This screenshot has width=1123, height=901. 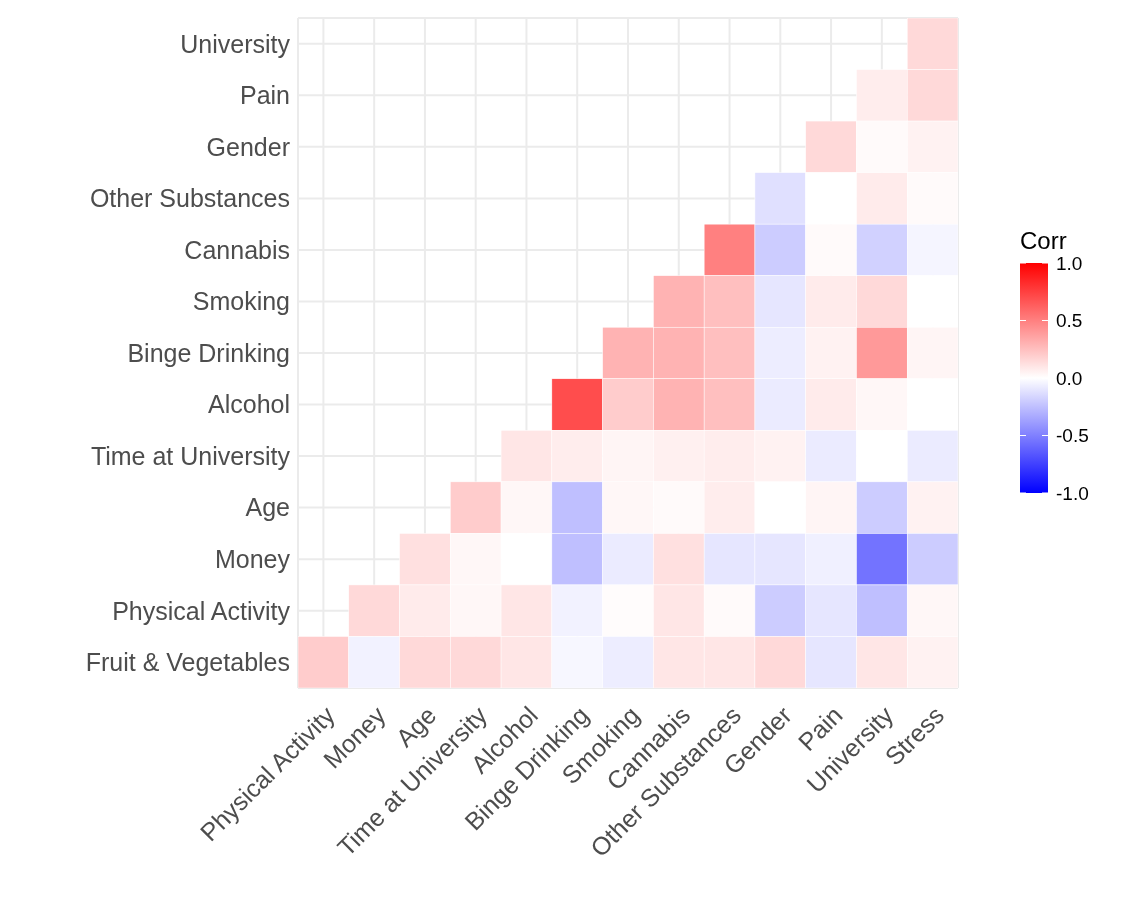 What do you see at coordinates (249, 404) in the screenshot?
I see `y-tick-label: Alcohol` at bounding box center [249, 404].